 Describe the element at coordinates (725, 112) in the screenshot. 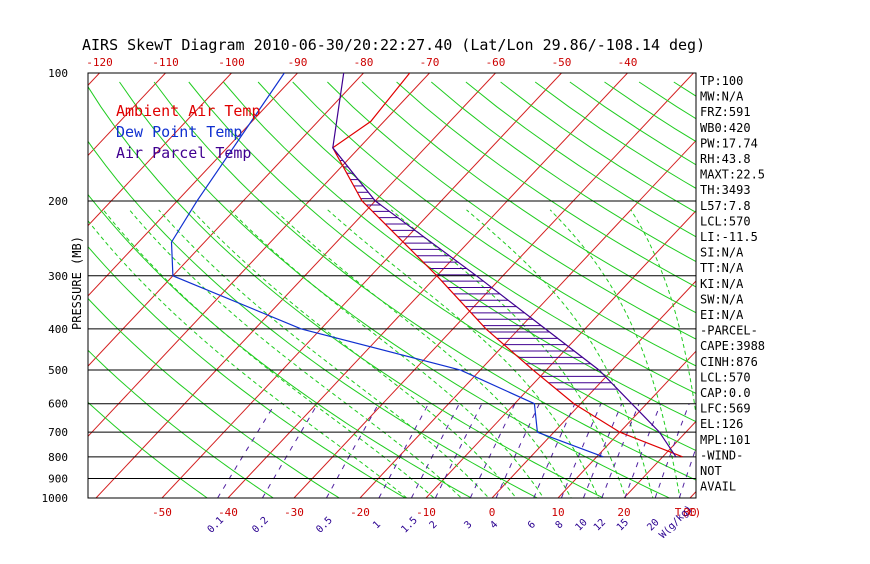

I see `side-panel-stat: FRZ:591` at that location.